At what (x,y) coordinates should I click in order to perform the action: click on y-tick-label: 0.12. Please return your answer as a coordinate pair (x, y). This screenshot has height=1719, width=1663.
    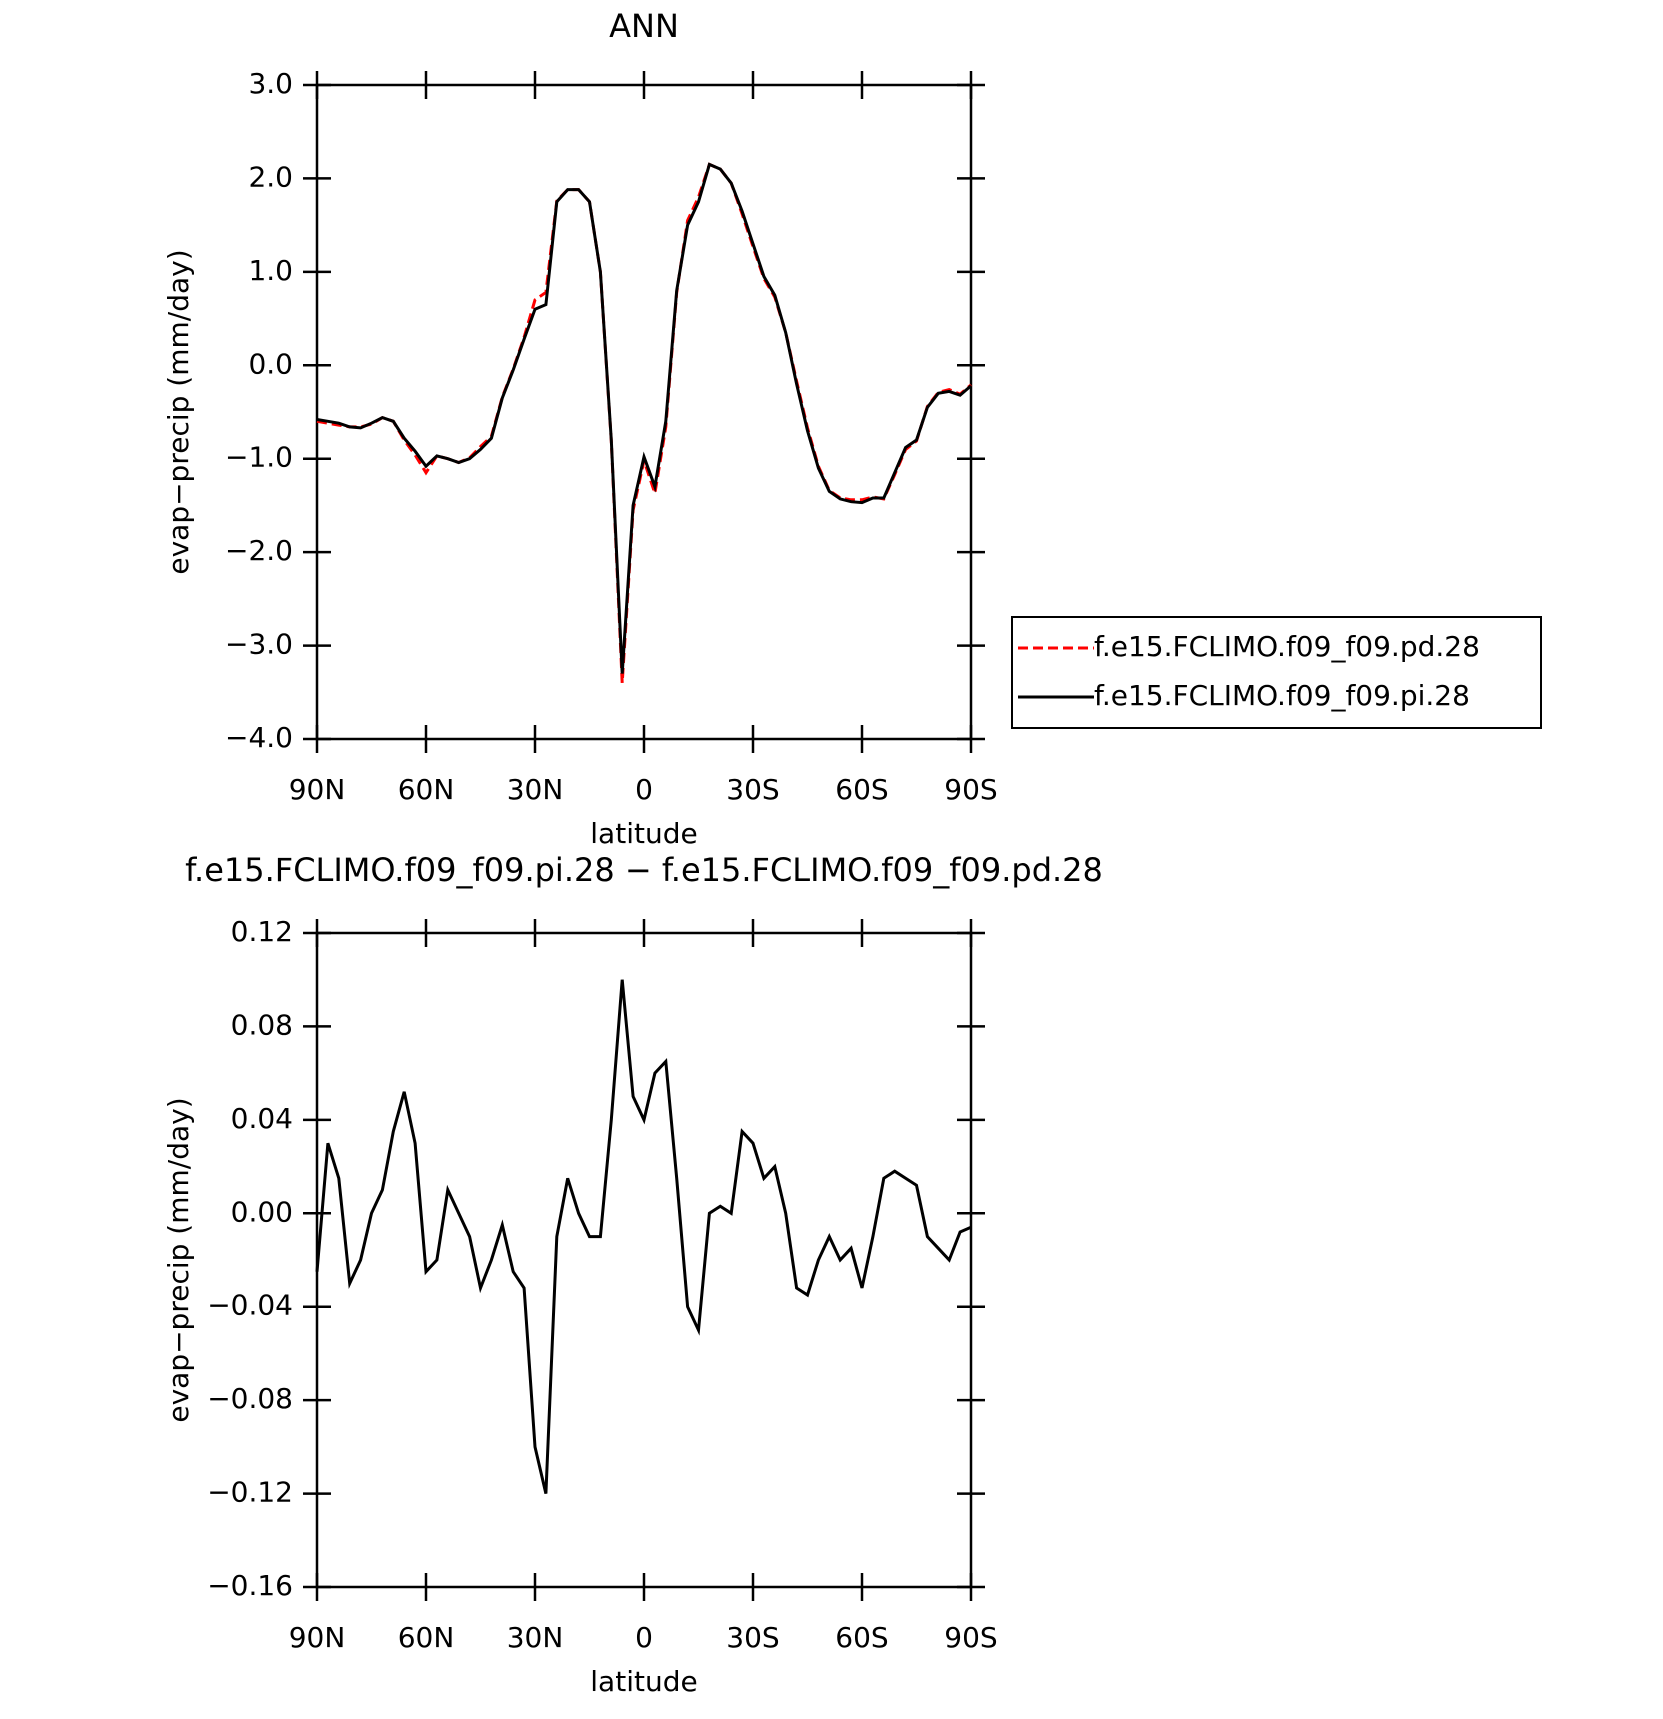
    Looking at the image, I should click on (262, 931).